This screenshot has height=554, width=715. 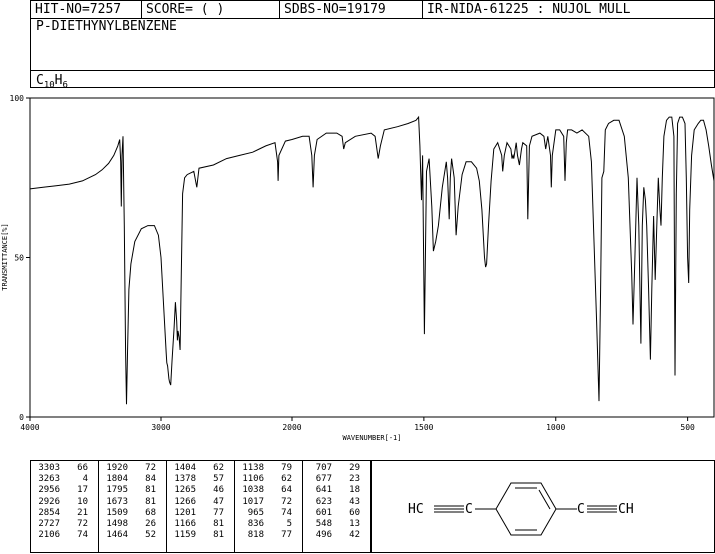 What do you see at coordinates (117, 512) in the screenshot?
I see `peak-wavenumber: 1509` at bounding box center [117, 512].